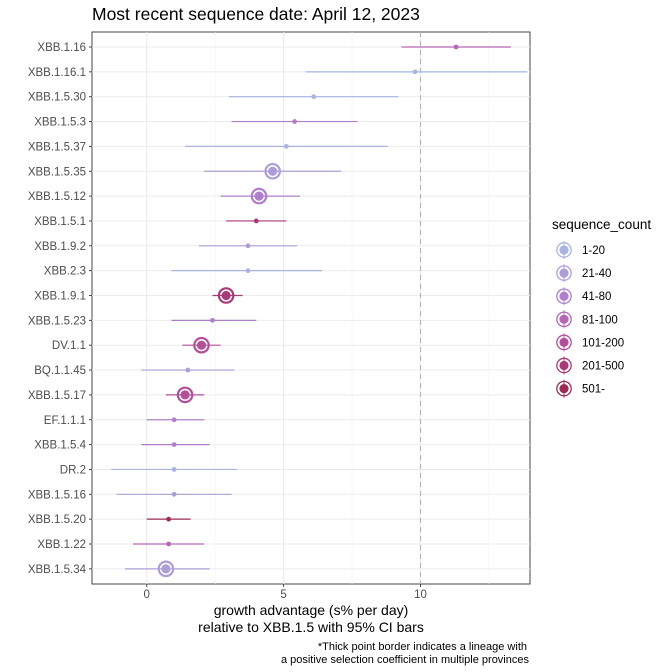 This screenshot has height=672, width=672. I want to click on point-XBB.1.5.35, so click(273, 171).